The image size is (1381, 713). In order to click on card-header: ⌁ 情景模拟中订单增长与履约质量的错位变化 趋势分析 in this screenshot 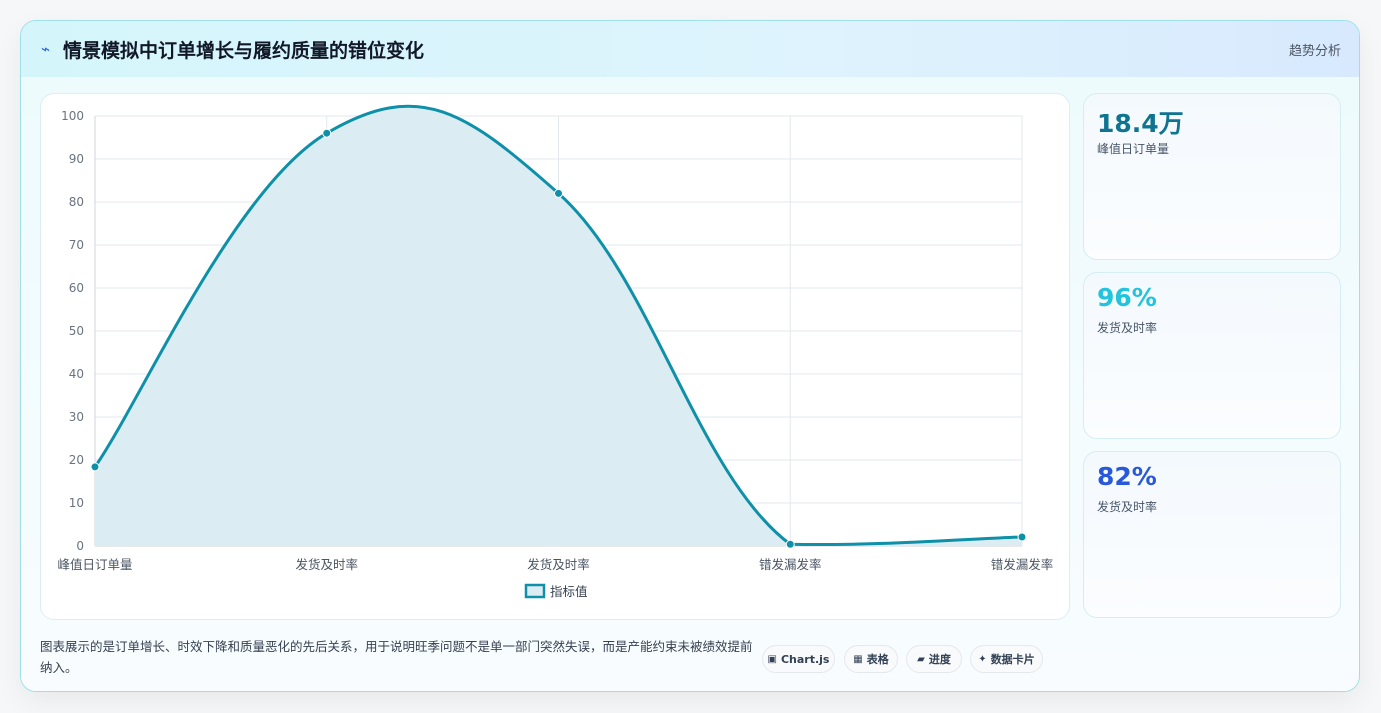, I will do `click(690, 49)`.